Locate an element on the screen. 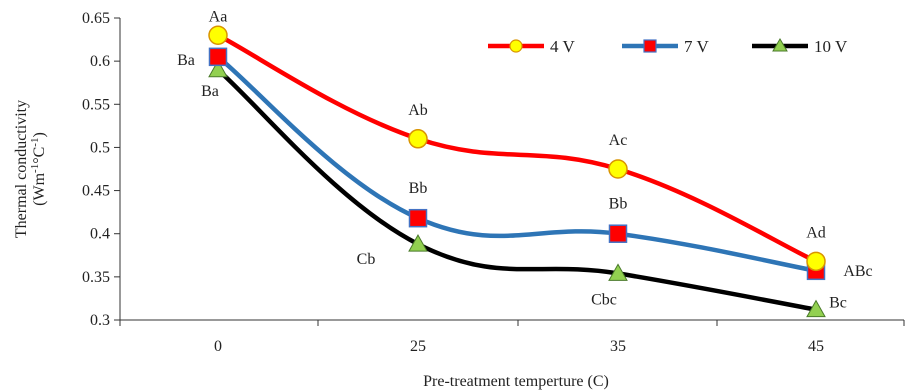  y-axis-label: Thermal conductivity is located at coordinates (21, 169).